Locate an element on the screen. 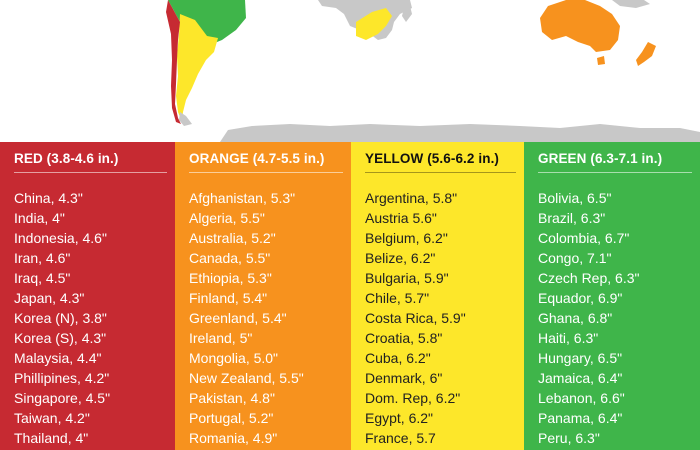 This screenshot has height=450, width=700. country-entry: Bolivia, 6.5" is located at coordinates (575, 198).